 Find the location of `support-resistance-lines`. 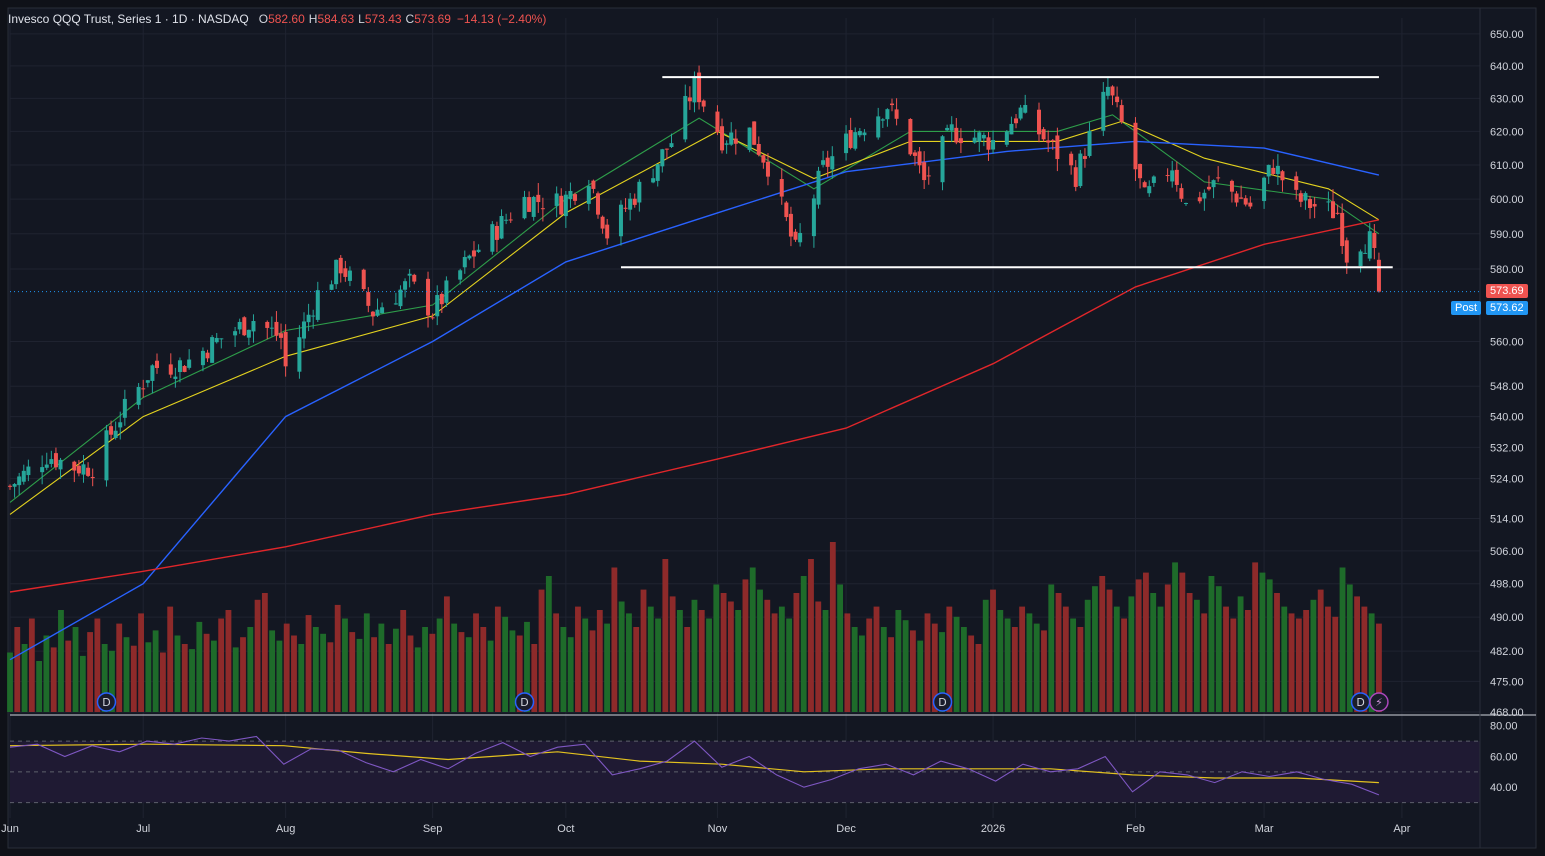

support-resistance-lines is located at coordinates (1006, 172).